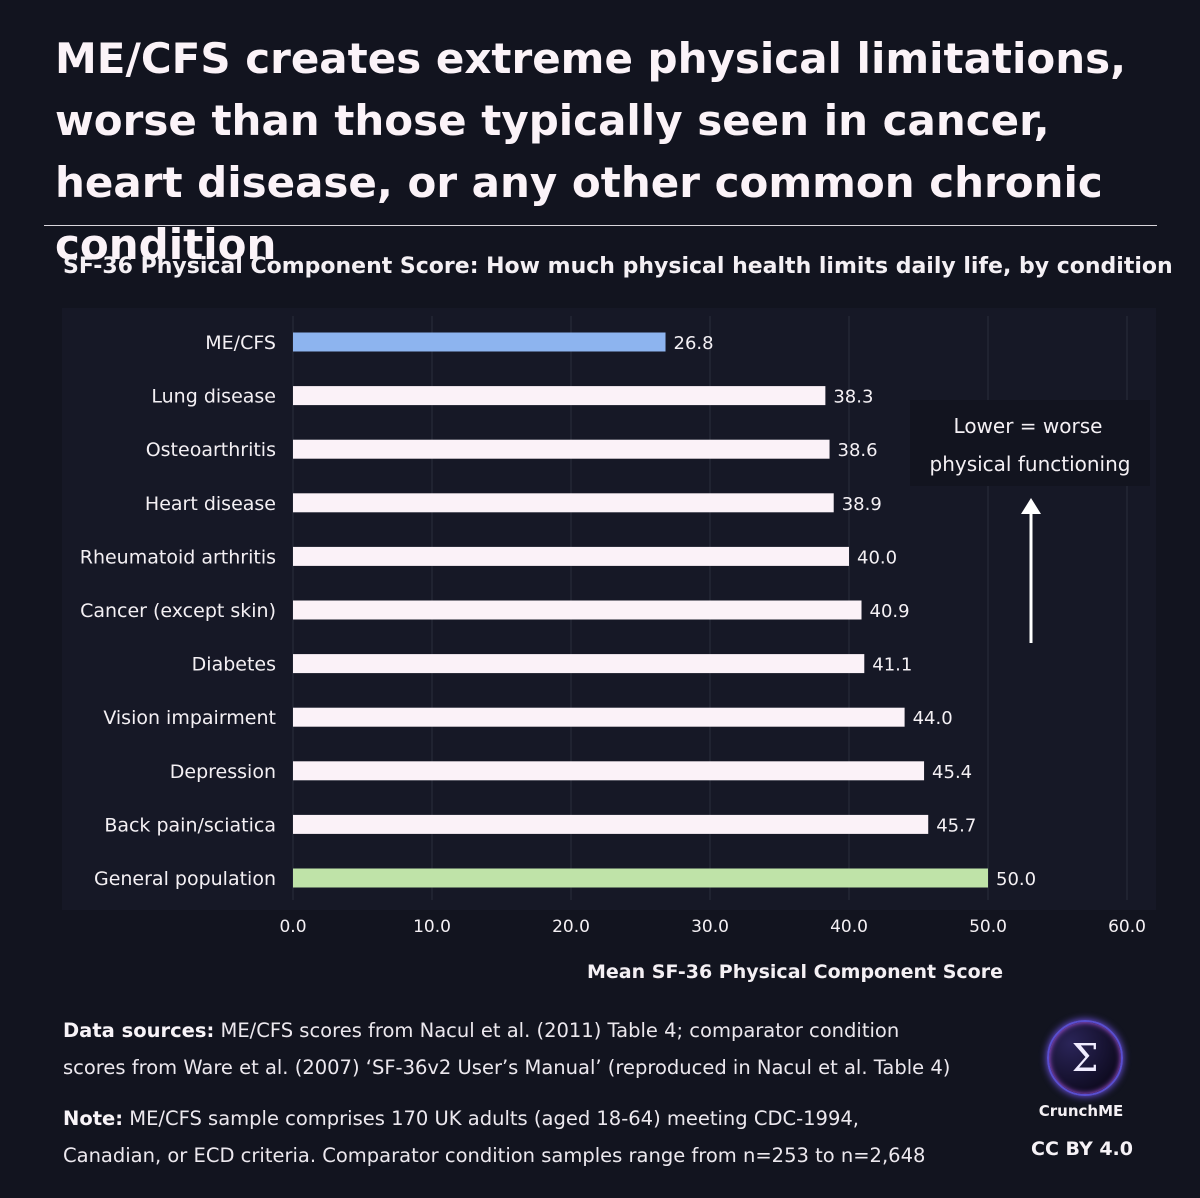 This screenshot has width=1200, height=1198. What do you see at coordinates (189, 718) in the screenshot?
I see `category-label: Vision impairment` at bounding box center [189, 718].